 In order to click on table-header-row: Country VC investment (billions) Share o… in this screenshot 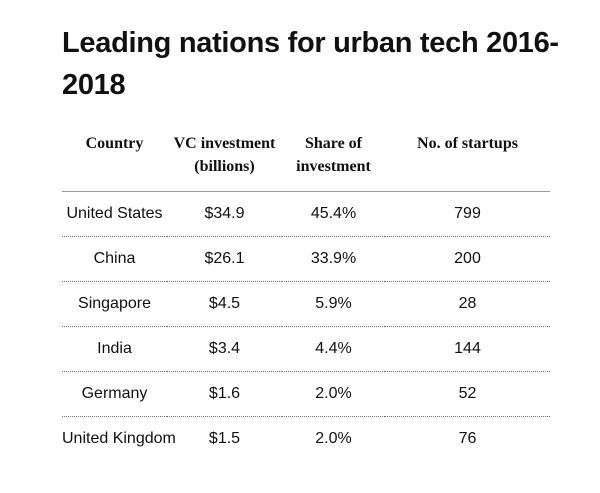, I will do `click(306, 160)`.